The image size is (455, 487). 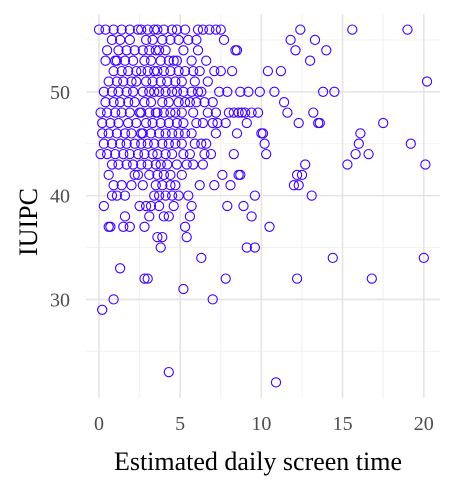 I want to click on x-tick-label: 20, so click(x=424, y=424).